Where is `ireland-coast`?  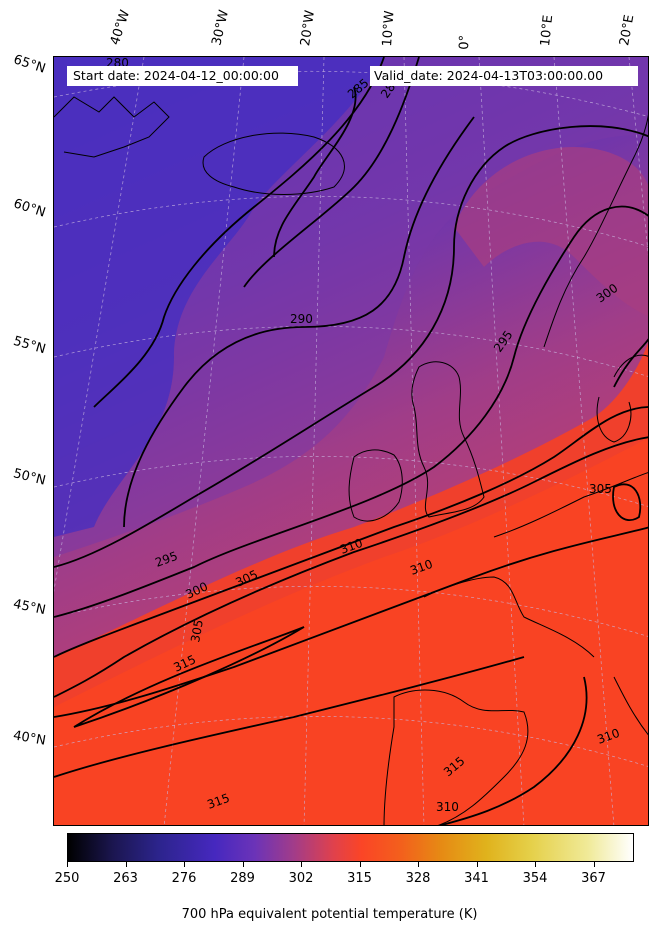 ireland-coast is located at coordinates (375, 485).